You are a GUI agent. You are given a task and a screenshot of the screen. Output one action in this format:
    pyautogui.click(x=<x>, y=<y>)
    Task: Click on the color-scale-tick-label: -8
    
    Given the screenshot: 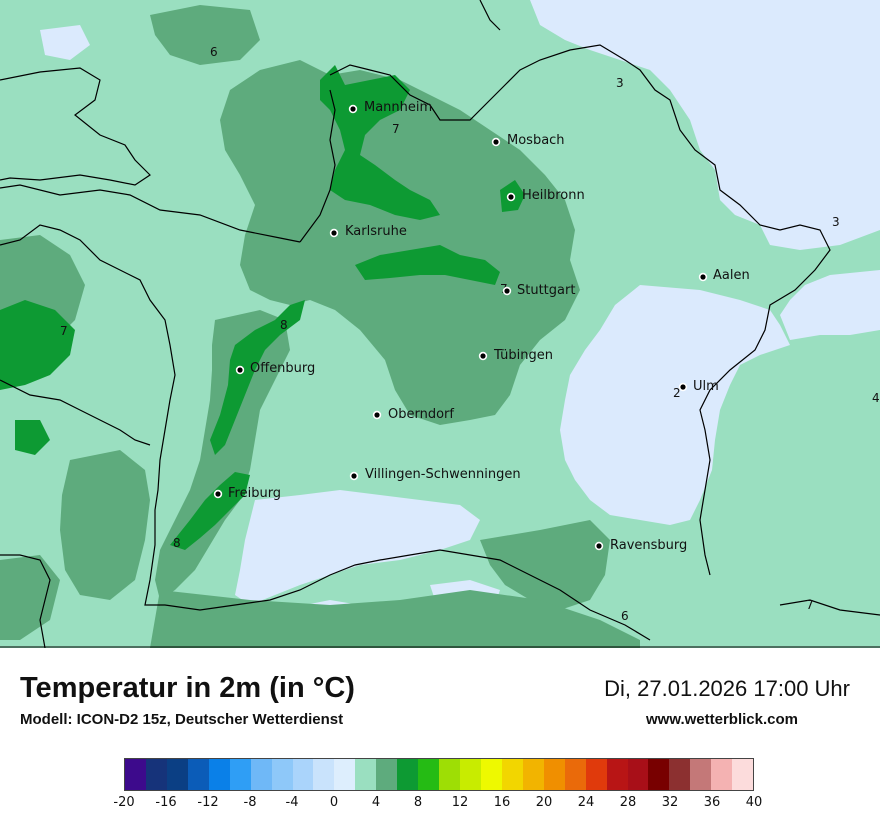 What is the action you would take?
    pyautogui.click(x=250, y=802)
    